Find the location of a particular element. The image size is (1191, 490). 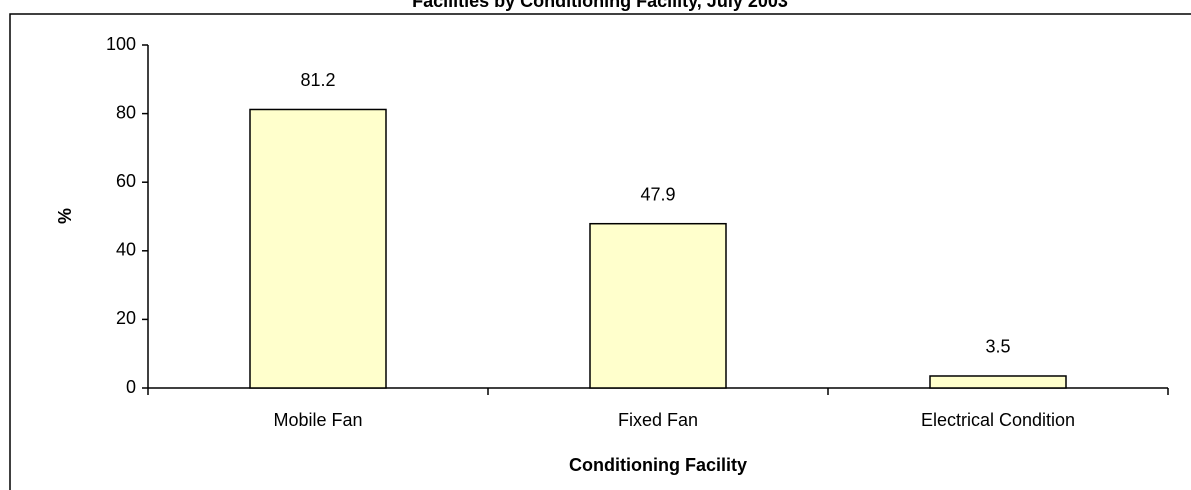

x-axis-label: Conditioning Facility is located at coordinates (658, 465).